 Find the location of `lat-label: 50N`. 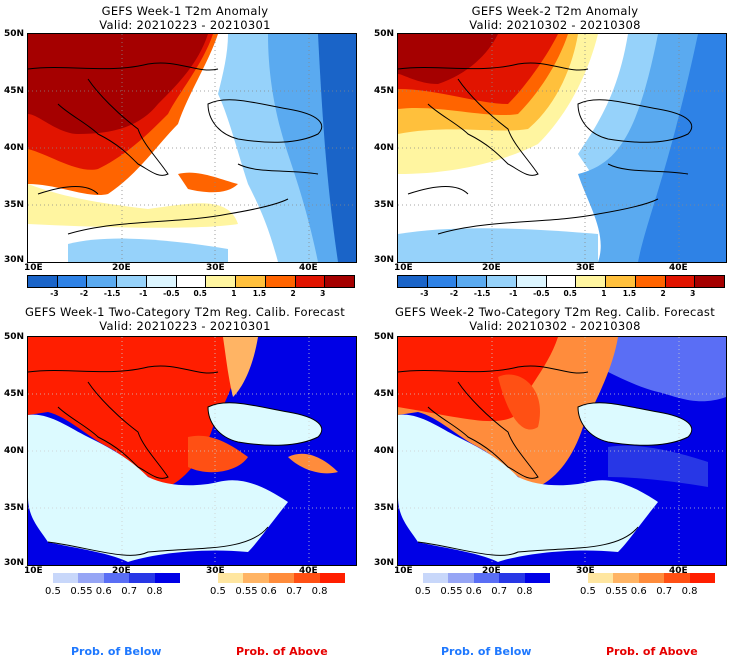

lat-label: 50N is located at coordinates (383, 34).